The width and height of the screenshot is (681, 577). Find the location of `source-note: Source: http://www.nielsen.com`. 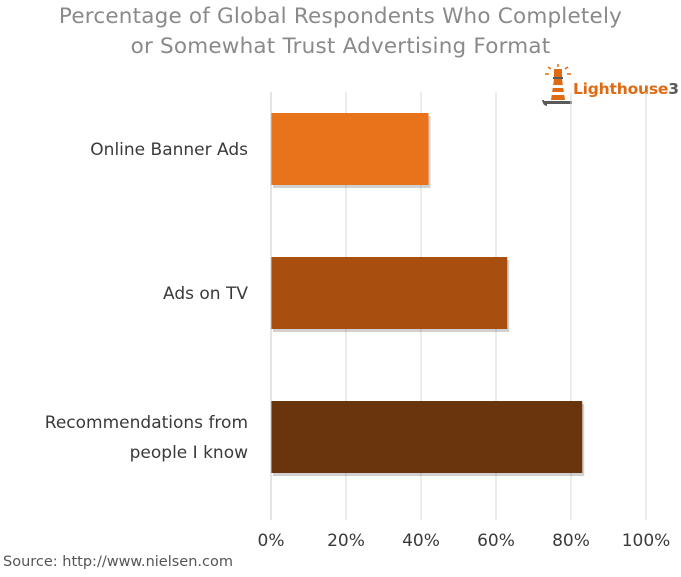

source-note: Source: http://www.nielsen.com is located at coordinates (118, 562).